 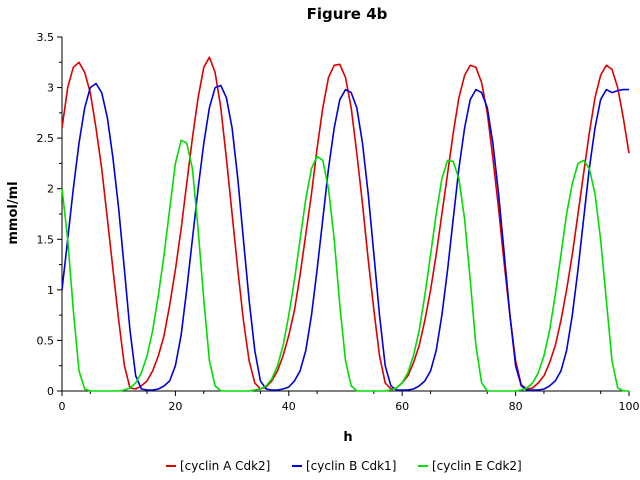 What do you see at coordinates (46, 340) in the screenshot?
I see `y-tick-label: 0.5` at bounding box center [46, 340].